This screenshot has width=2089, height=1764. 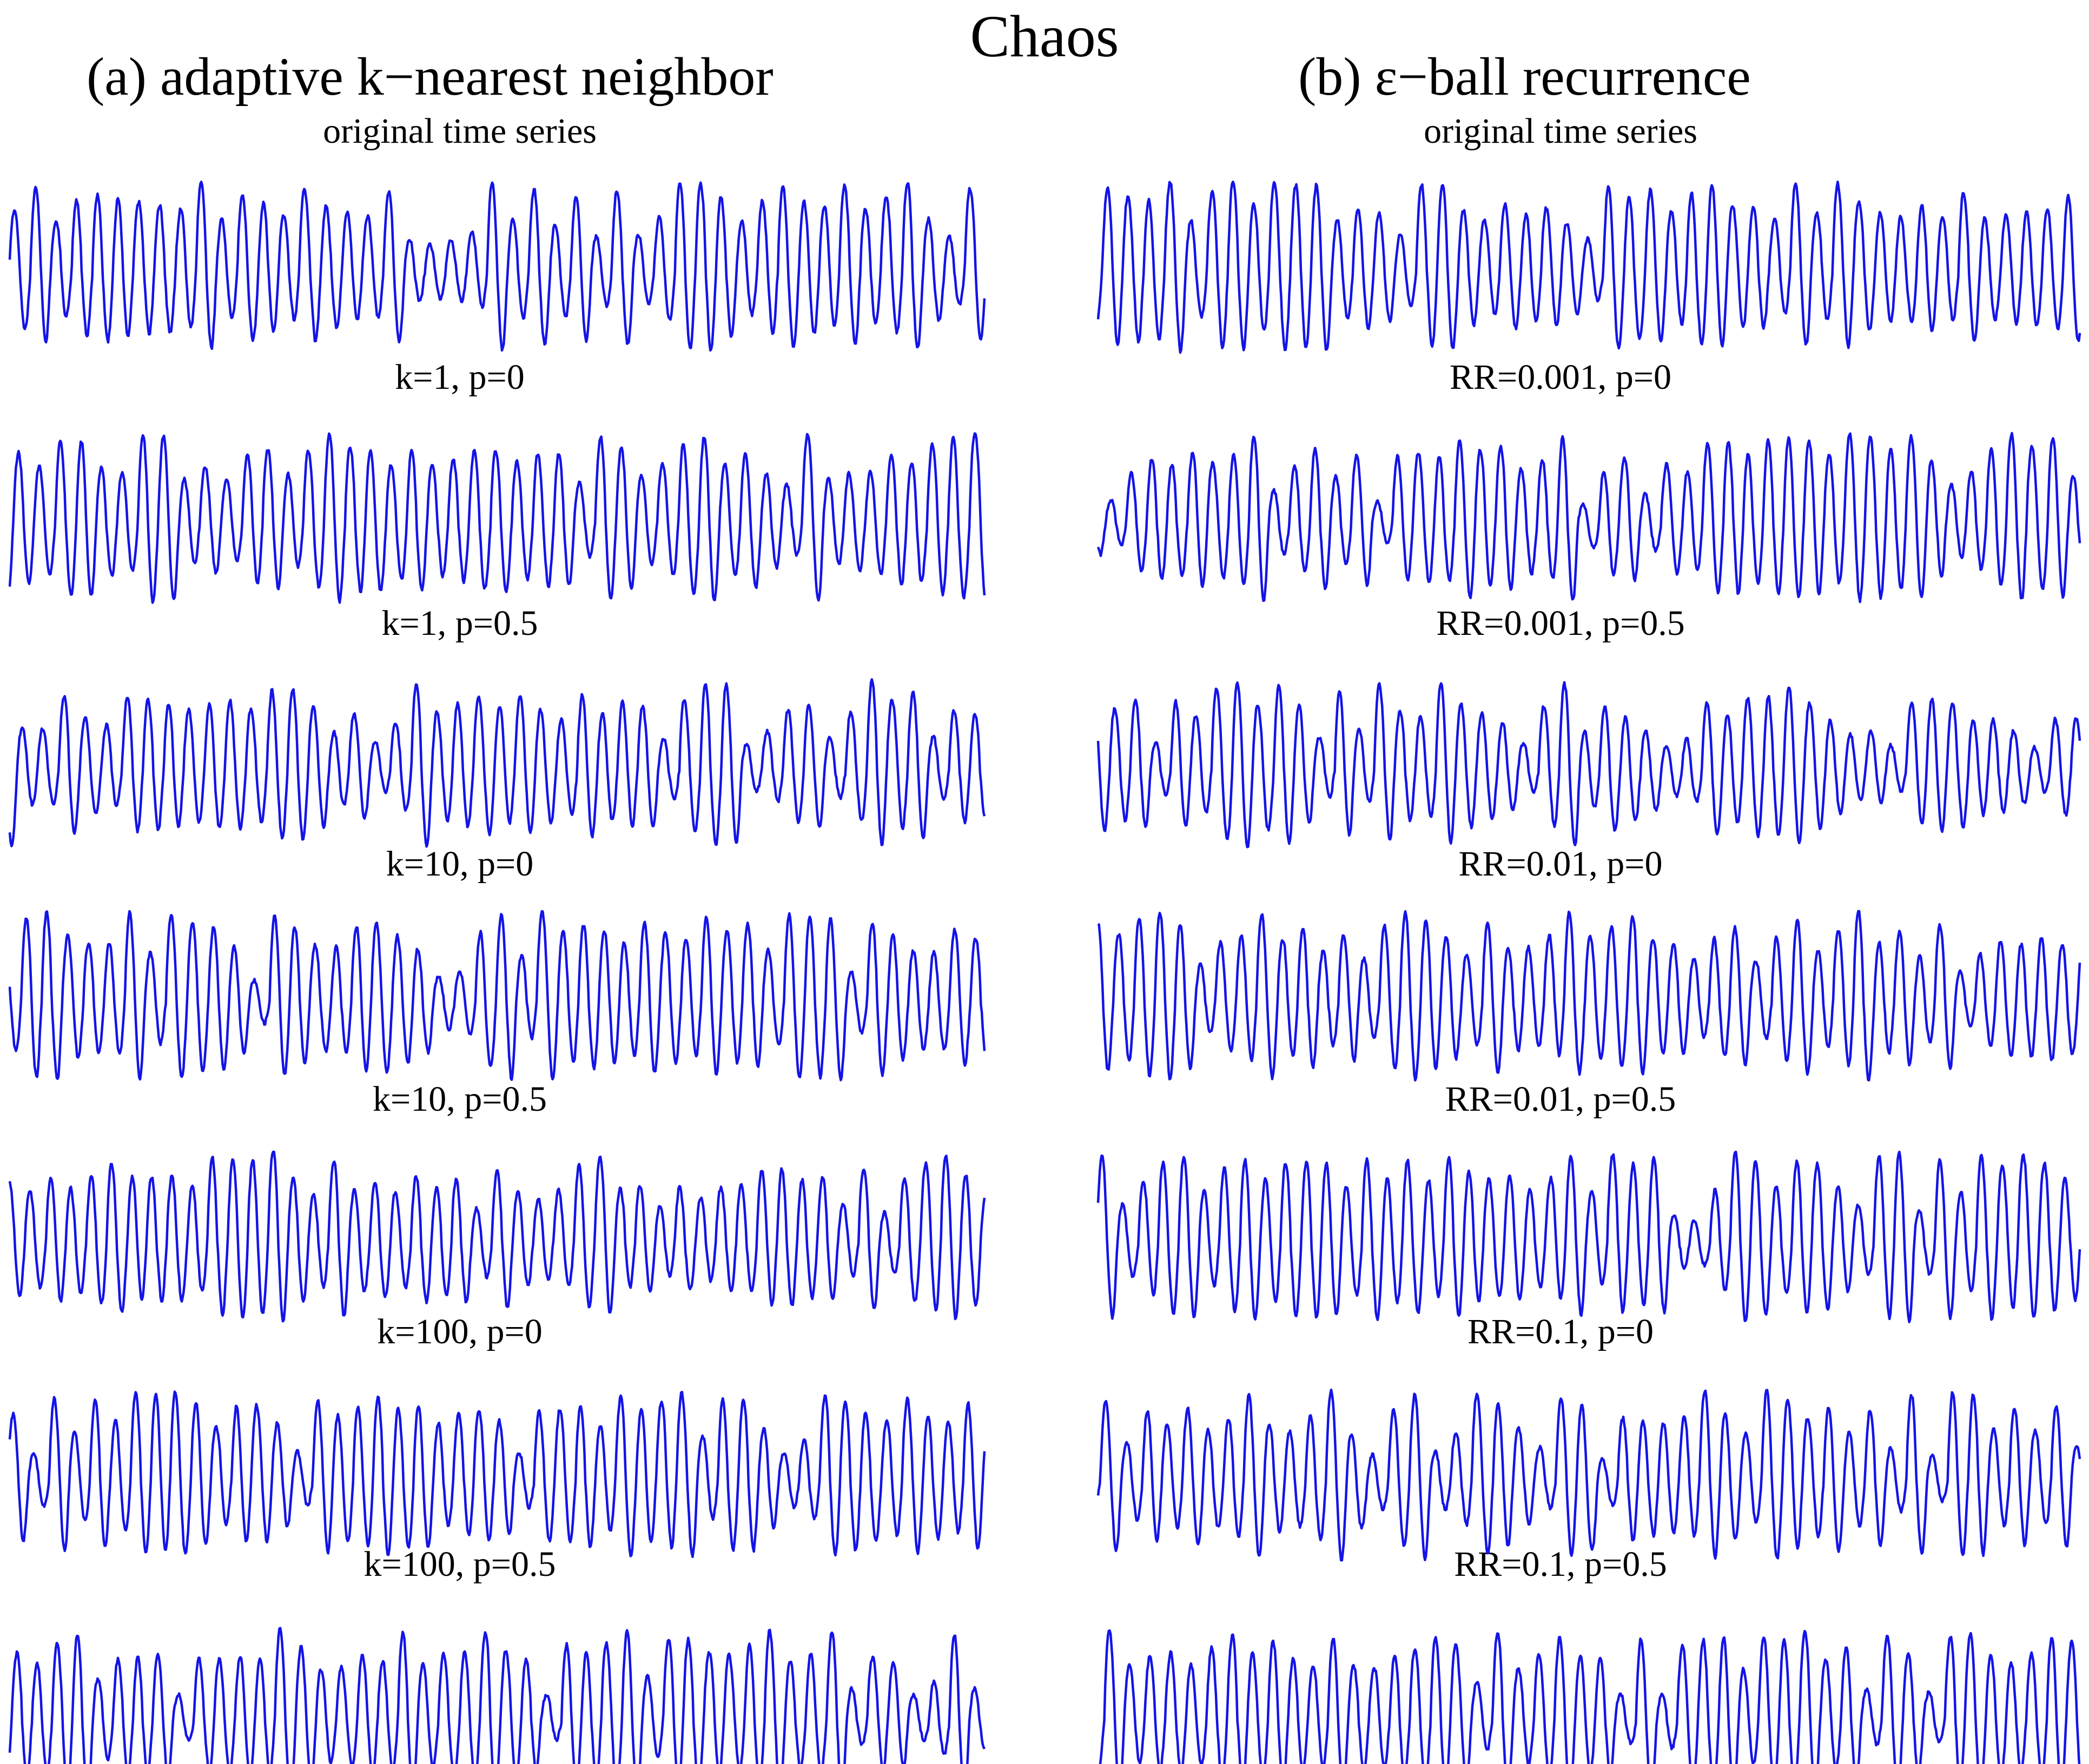 I want to click on series-caption: RR=0.001, p=0.5, so click(x=1560, y=624).